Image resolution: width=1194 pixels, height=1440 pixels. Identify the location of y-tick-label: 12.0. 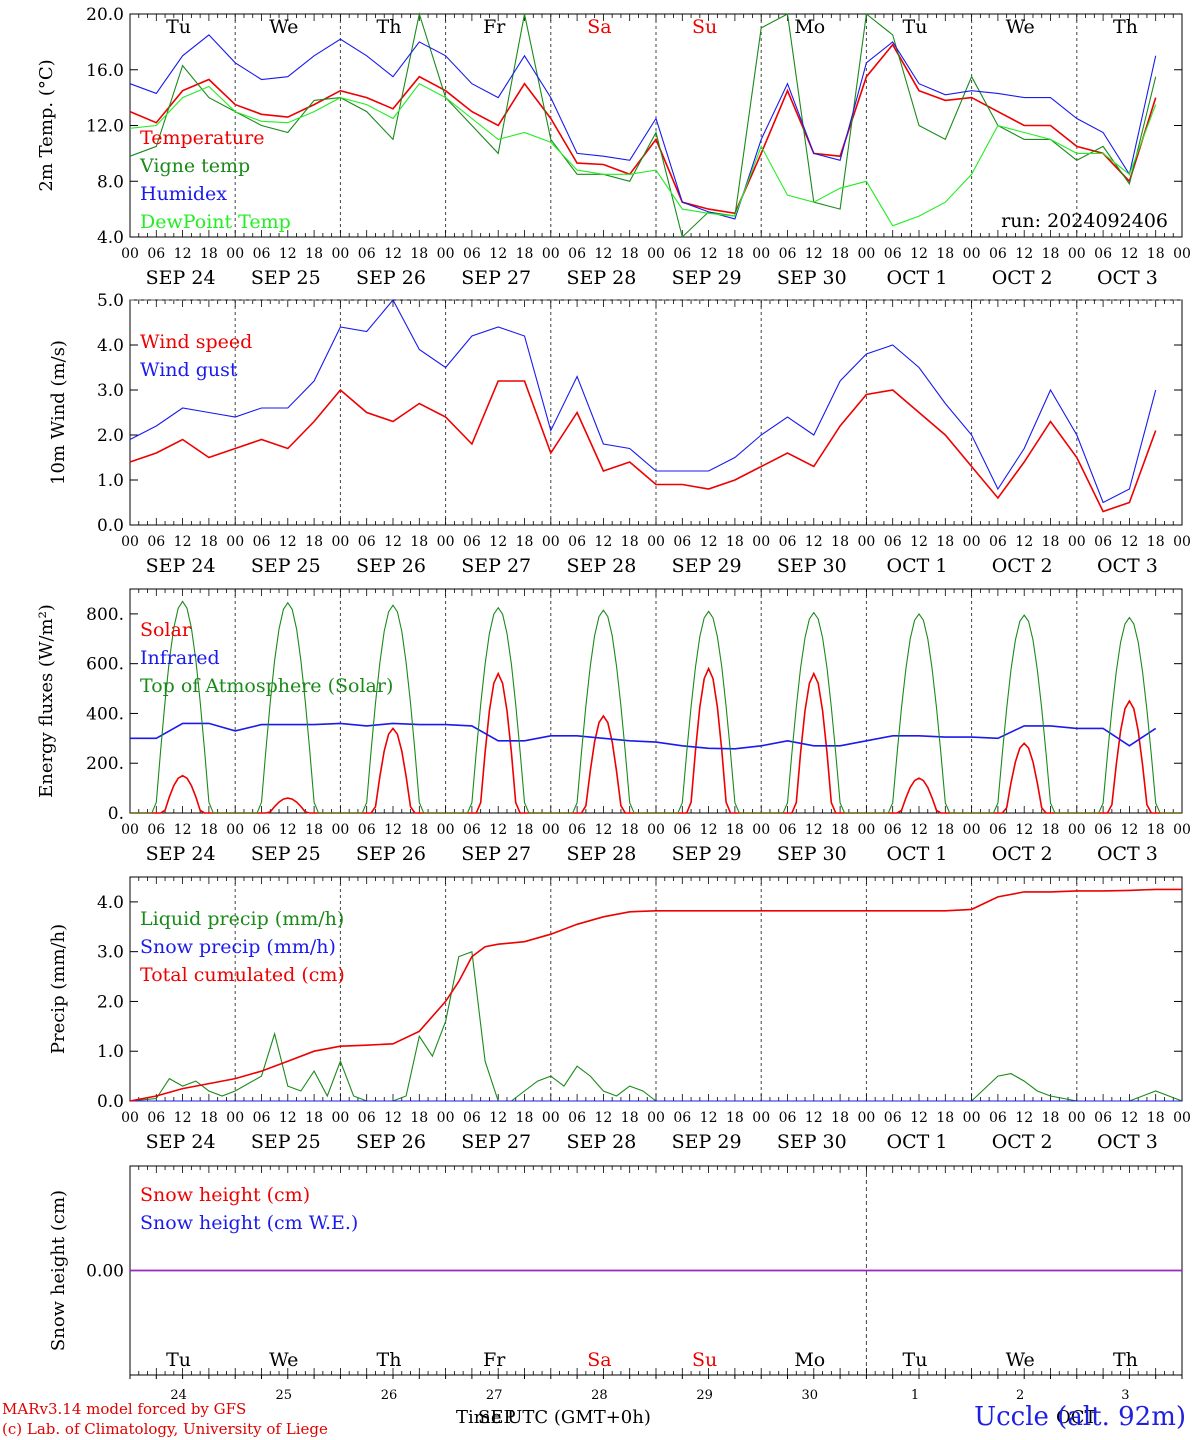
(105, 127).